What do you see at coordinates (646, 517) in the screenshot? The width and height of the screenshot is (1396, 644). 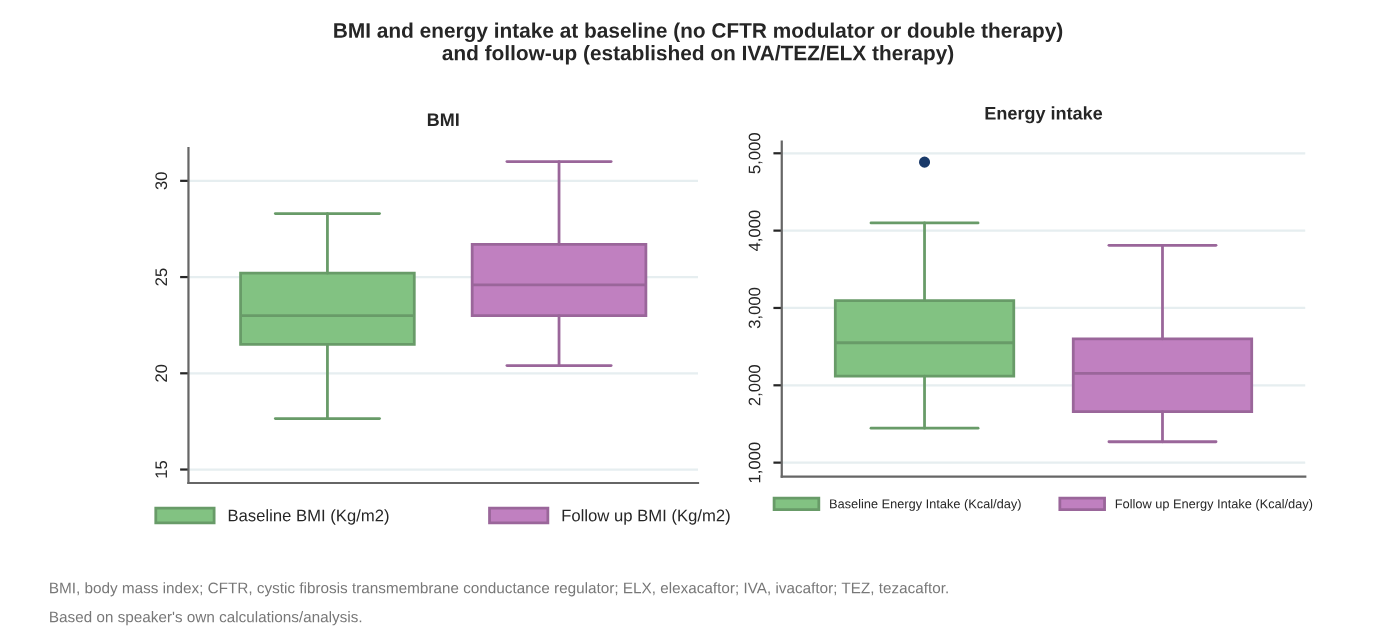 I see `legend-label: Follow up BMI (Kg/m2)` at bounding box center [646, 517].